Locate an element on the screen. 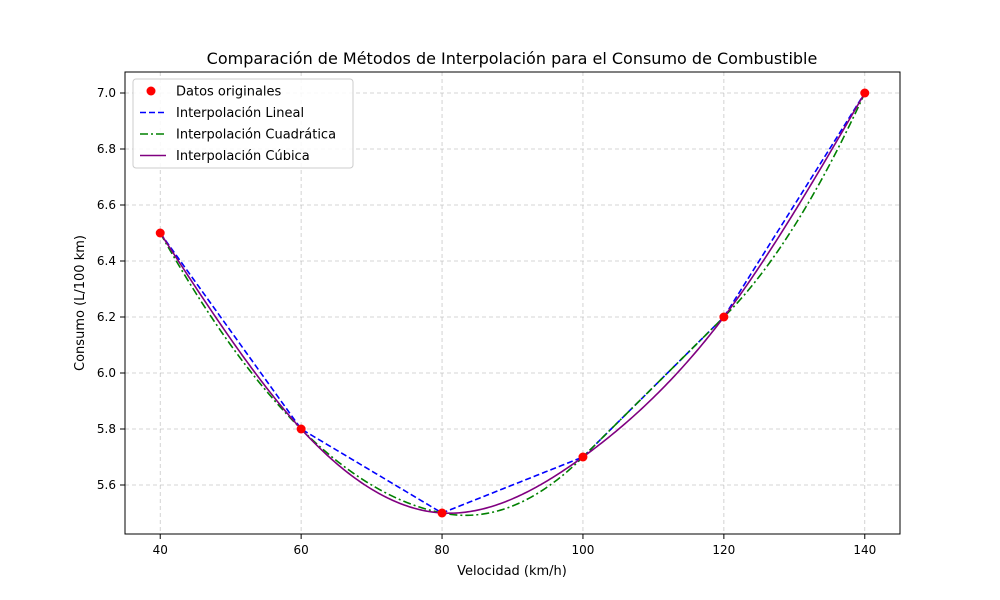 The height and width of the screenshot is (600, 1000). legend-label-3: Interpolación Cúbica is located at coordinates (243, 156).